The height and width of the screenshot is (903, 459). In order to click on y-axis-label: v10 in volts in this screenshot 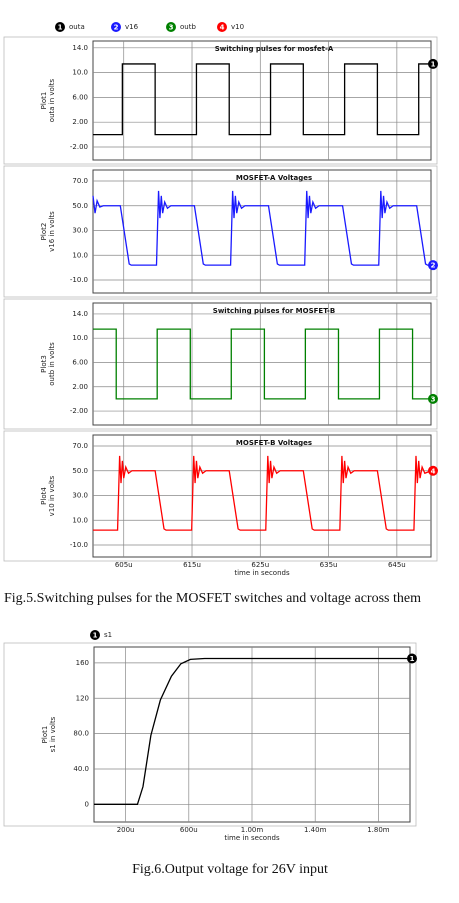, I will do `click(52, 495)`.